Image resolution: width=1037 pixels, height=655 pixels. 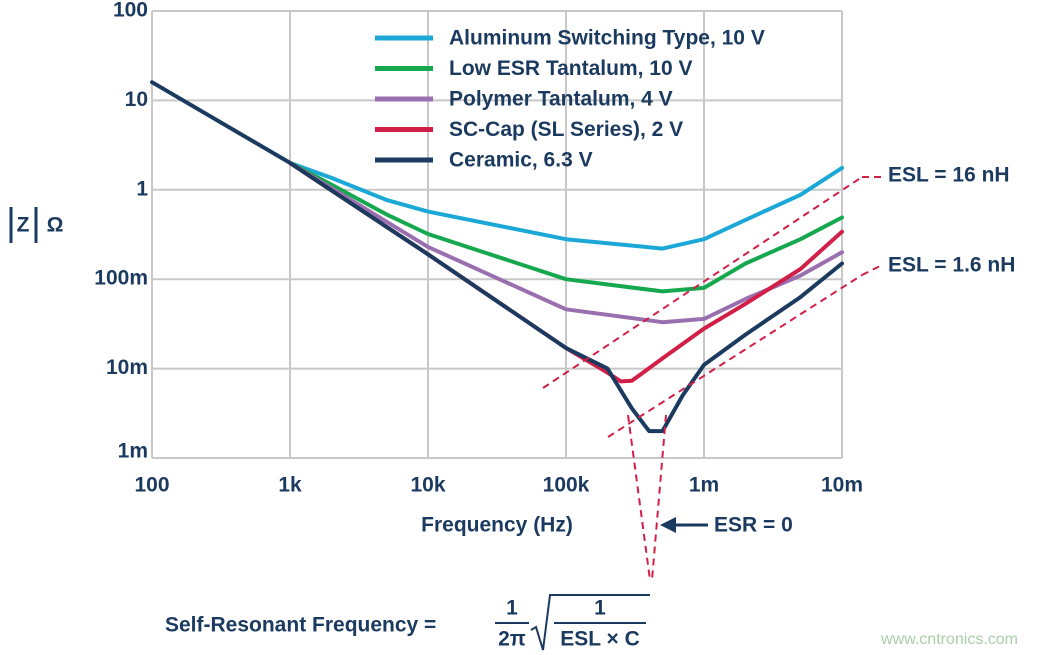 I want to click on formula-num: 1, so click(x=512, y=608).